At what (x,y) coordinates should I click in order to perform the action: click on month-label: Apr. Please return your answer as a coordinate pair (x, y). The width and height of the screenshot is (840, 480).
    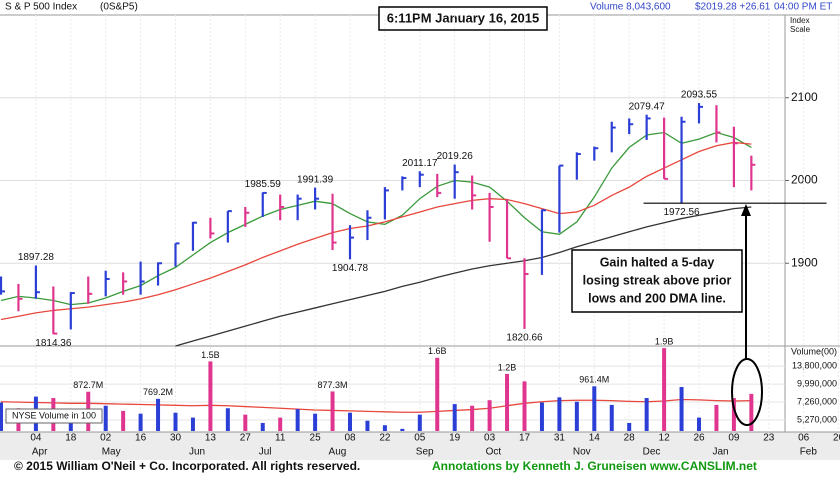
    Looking at the image, I should click on (40, 452).